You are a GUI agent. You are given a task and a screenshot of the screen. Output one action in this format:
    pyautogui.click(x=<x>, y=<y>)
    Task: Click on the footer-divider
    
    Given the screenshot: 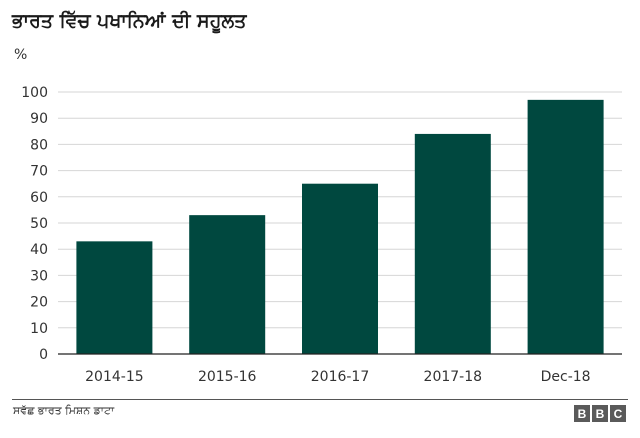 What is the action you would take?
    pyautogui.click(x=320, y=399)
    